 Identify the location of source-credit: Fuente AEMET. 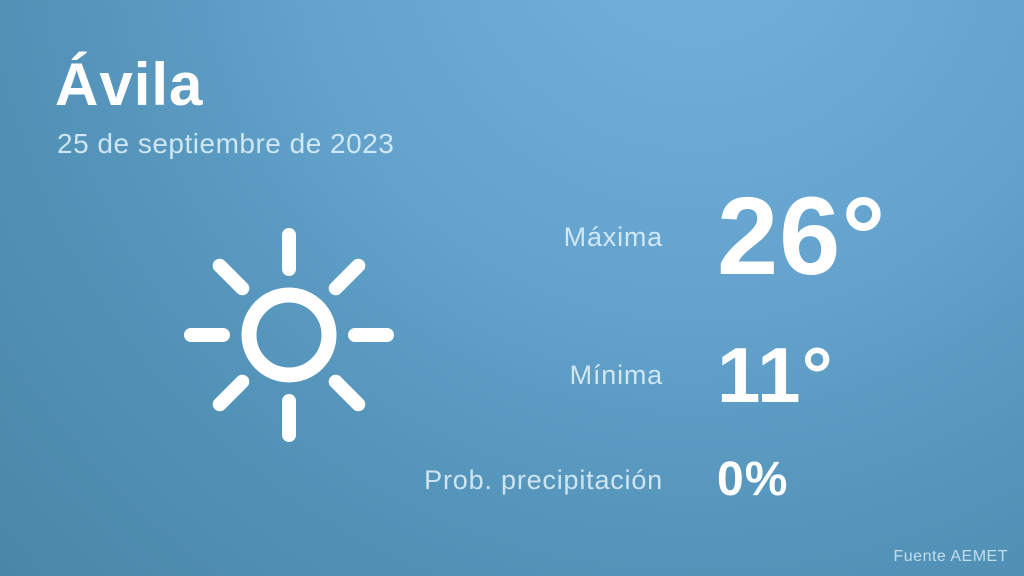
(950, 556).